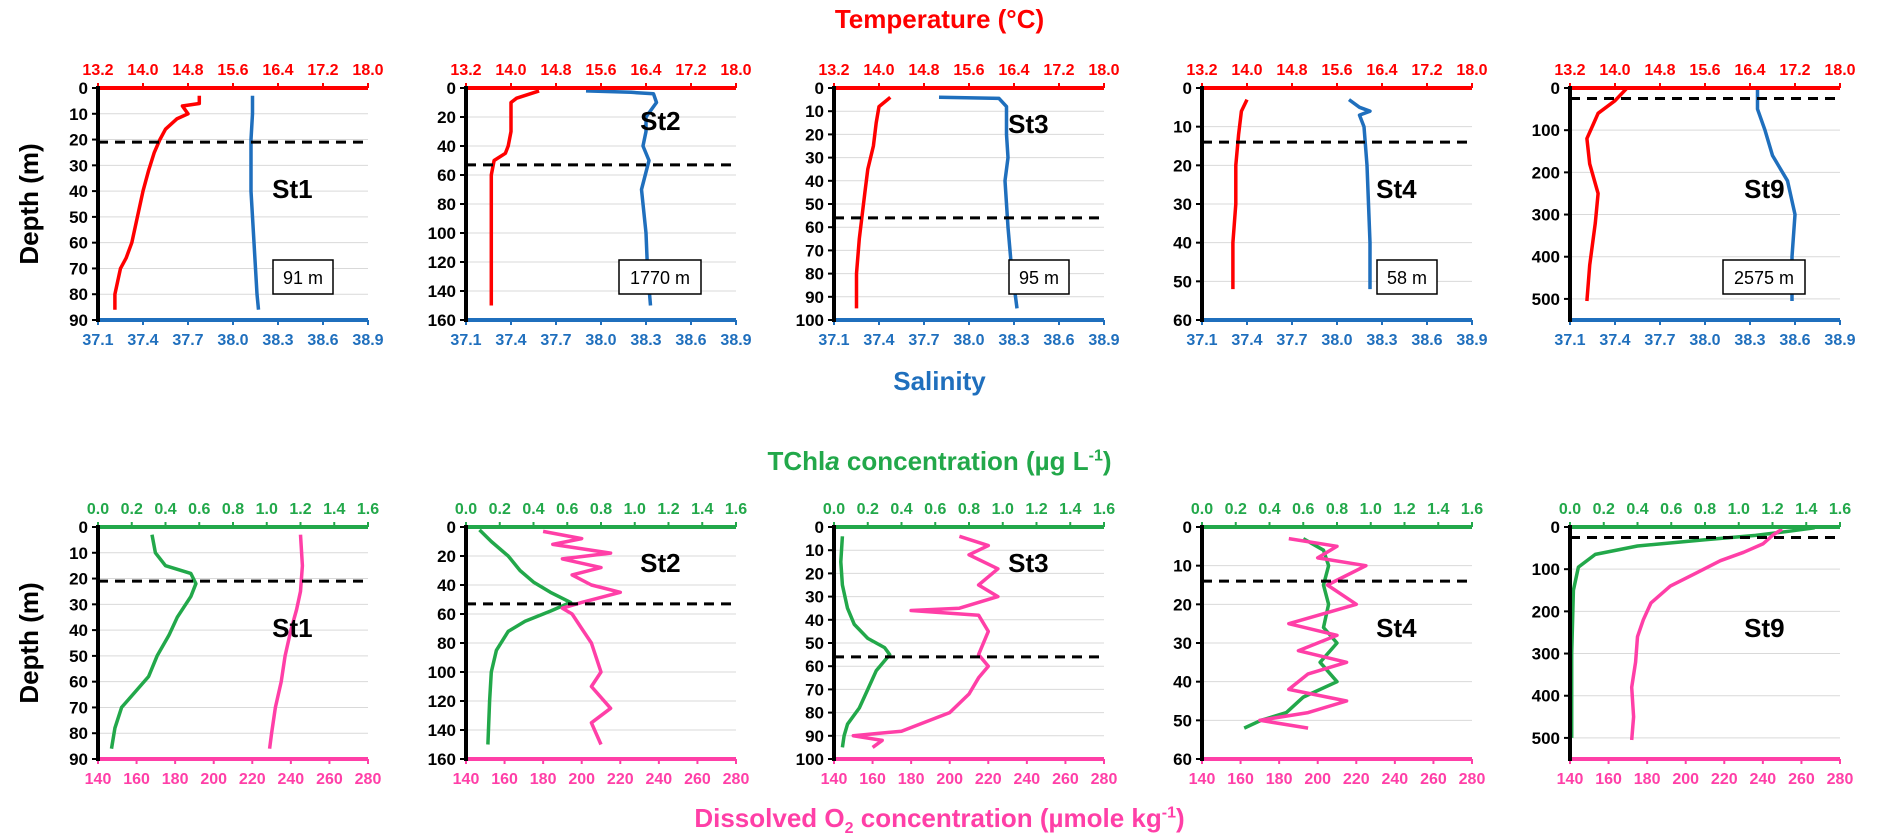 The width and height of the screenshot is (1879, 838). Describe the element at coordinates (442, 701) in the screenshot. I see `y-tick-label: 120` at that location.